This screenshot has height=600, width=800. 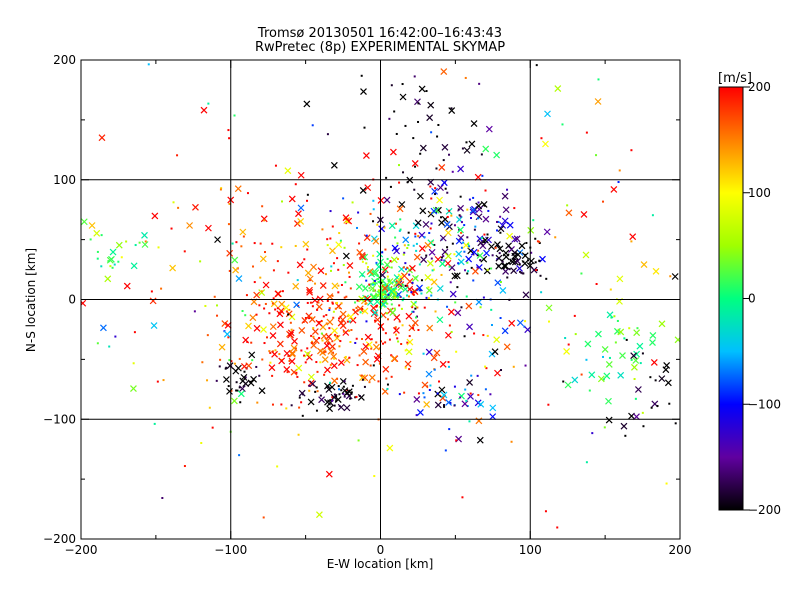 What do you see at coordinates (749, 294) in the screenshot?
I see `colorbar: [m/s] 200 100 0 −100 −200` at bounding box center [749, 294].